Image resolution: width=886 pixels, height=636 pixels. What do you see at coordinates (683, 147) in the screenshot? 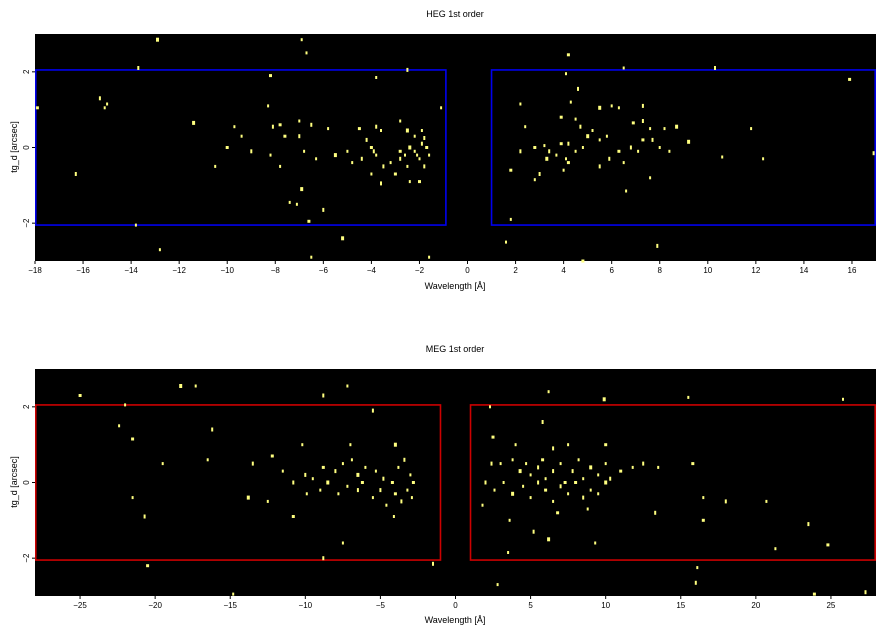
I see `region-box` at bounding box center [683, 147].